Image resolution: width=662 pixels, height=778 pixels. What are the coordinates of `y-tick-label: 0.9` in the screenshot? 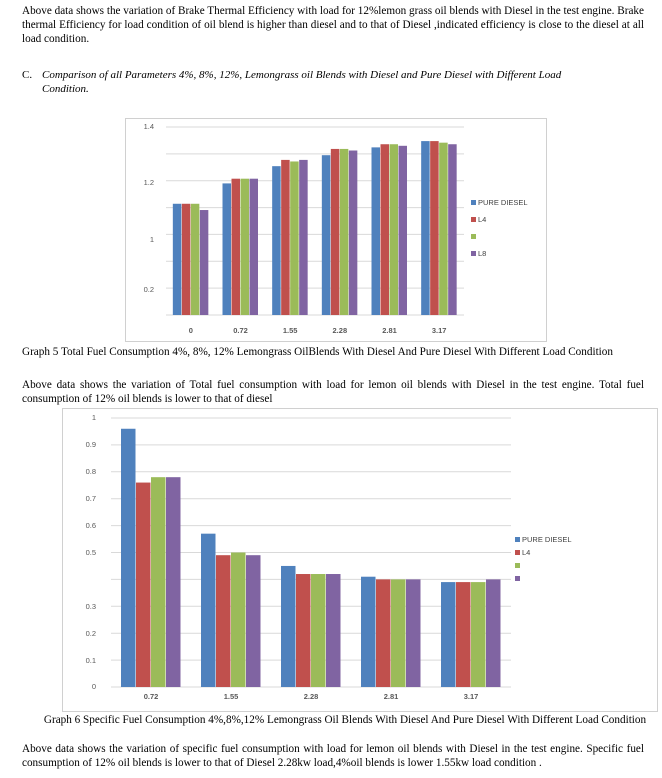 It's located at (91, 444).